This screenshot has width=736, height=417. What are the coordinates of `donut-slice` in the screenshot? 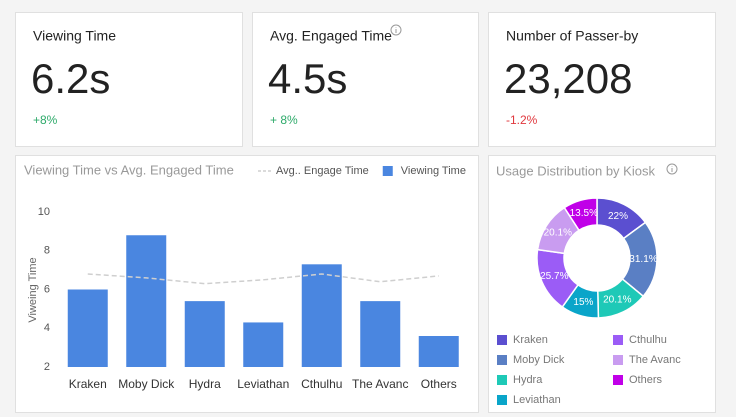 It's located at (580, 214).